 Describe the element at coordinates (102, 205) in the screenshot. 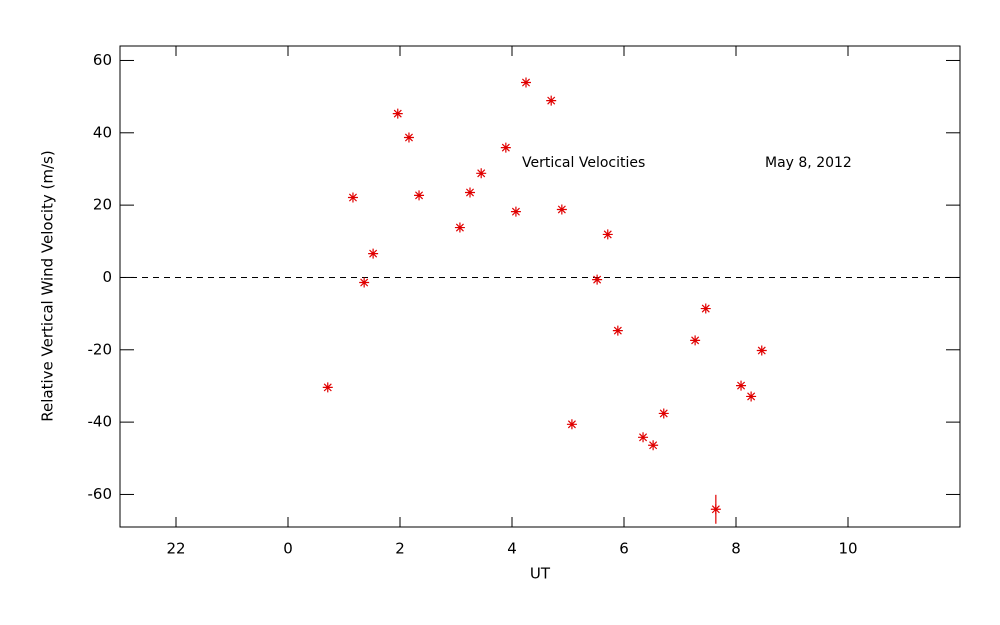

I see `y-tick-label: 20` at that location.